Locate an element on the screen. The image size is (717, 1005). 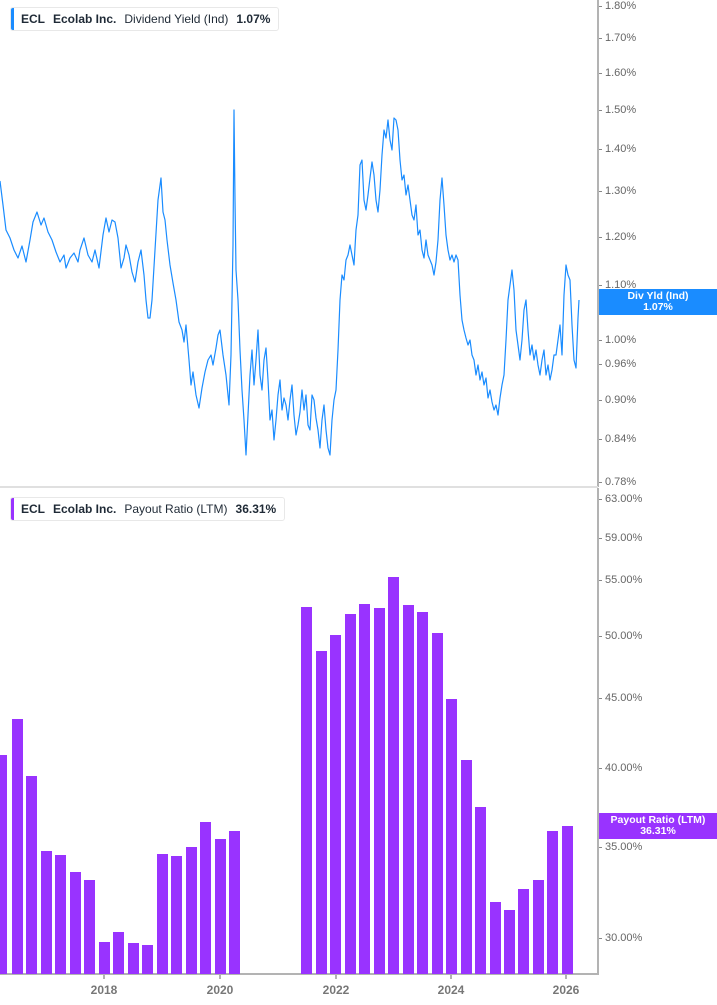
y-tick: 63.00% is located at coordinates (620, 499).